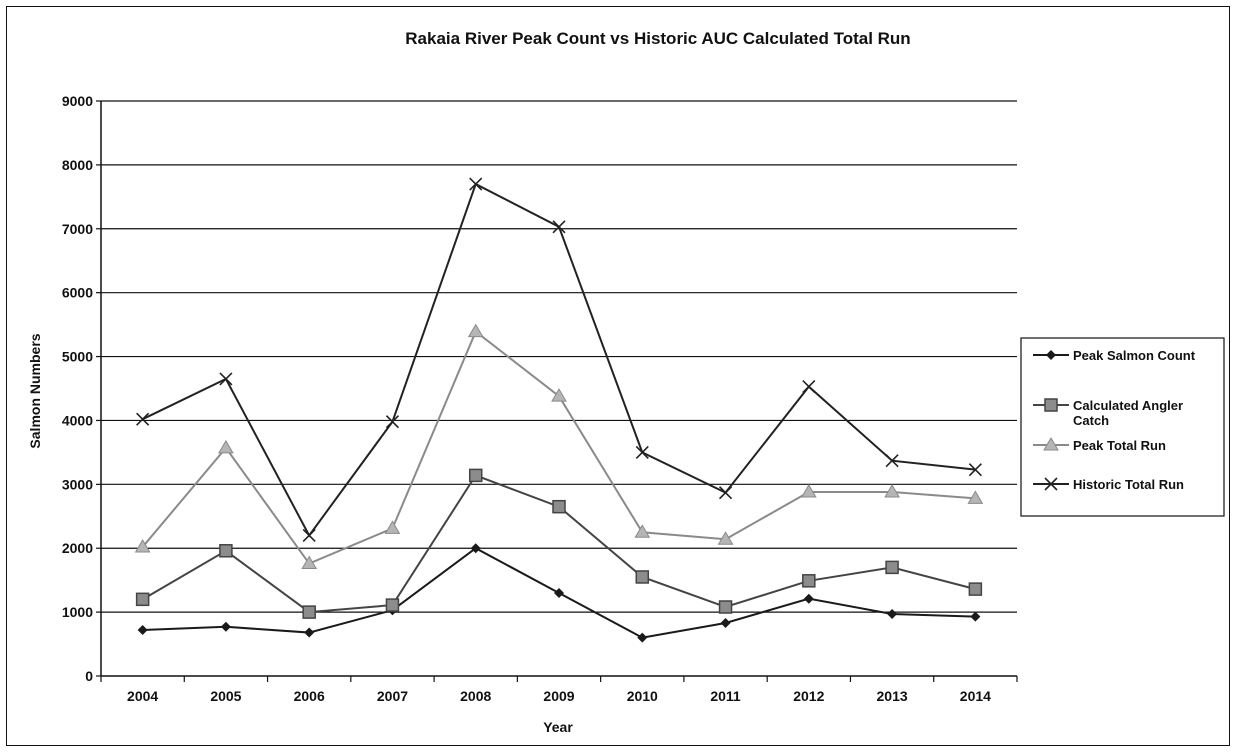 Image resolution: width=1235 pixels, height=755 pixels. I want to click on x-tick-label: 2004, so click(142, 696).